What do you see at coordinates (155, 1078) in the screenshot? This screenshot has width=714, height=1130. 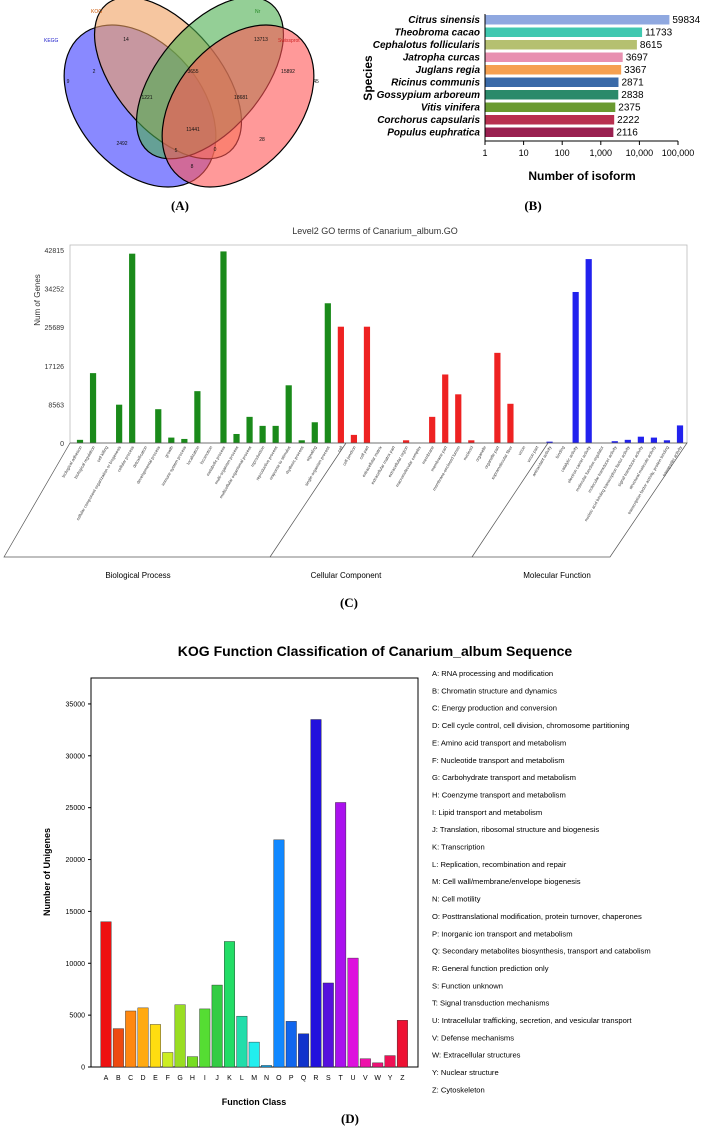 I see `category-label: E` at bounding box center [155, 1078].